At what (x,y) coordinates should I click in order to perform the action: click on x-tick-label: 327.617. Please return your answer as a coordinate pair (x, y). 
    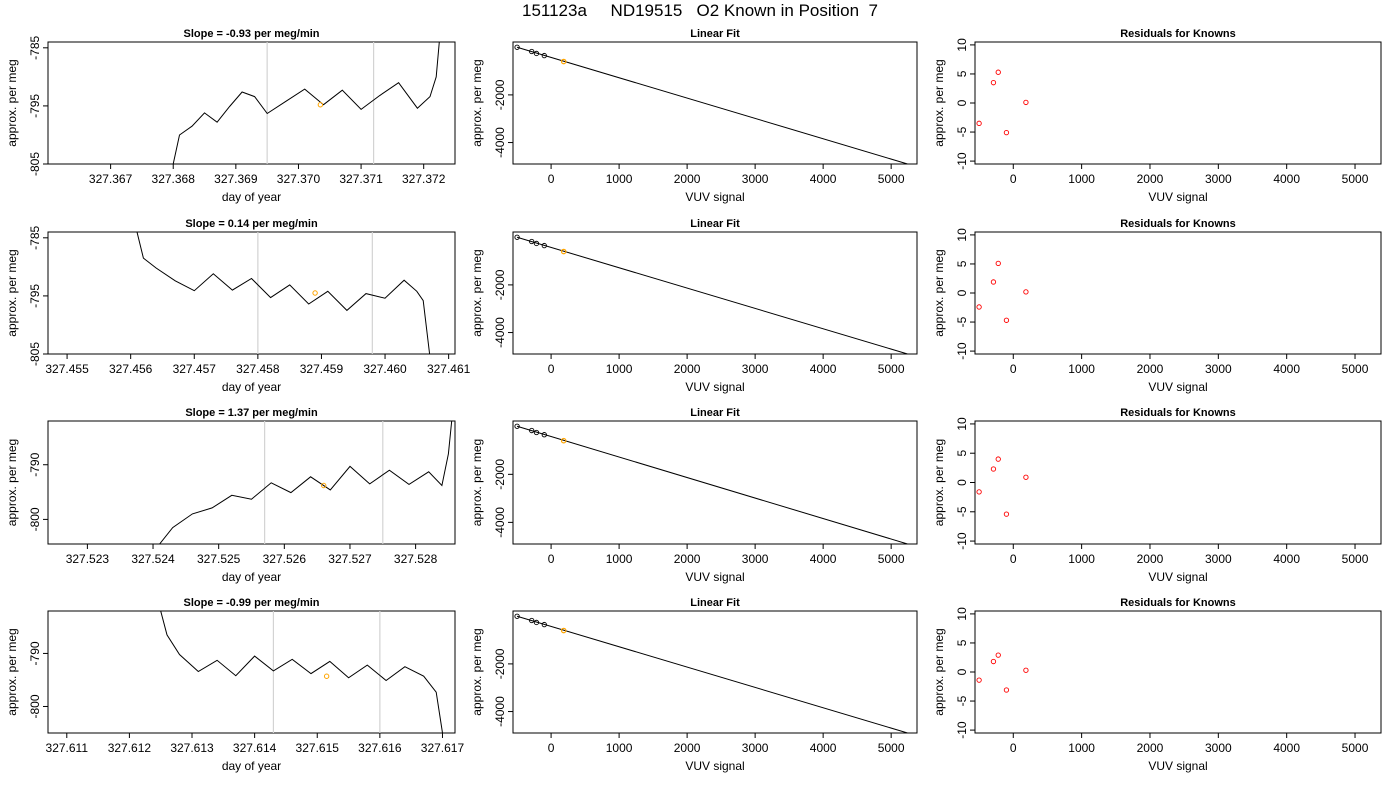
    Looking at the image, I should click on (443, 748).